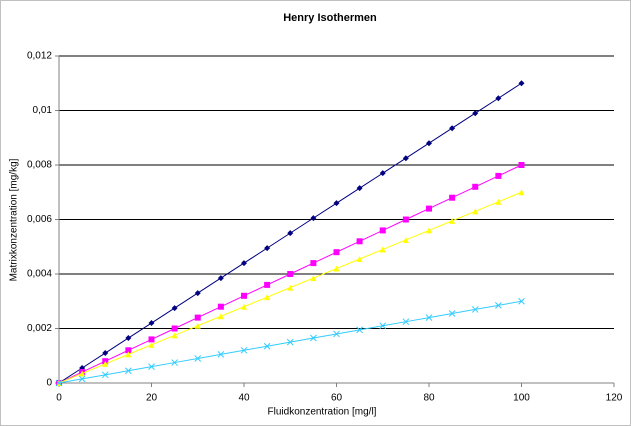  Describe the element at coordinates (614, 398) in the screenshot. I see `x-tick-label: 120` at that location.